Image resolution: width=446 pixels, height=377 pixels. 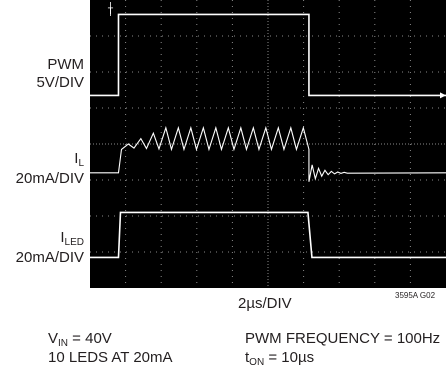 I want to click on channel-label-iled: ILED 20mA/DIV, so click(x=50, y=248).